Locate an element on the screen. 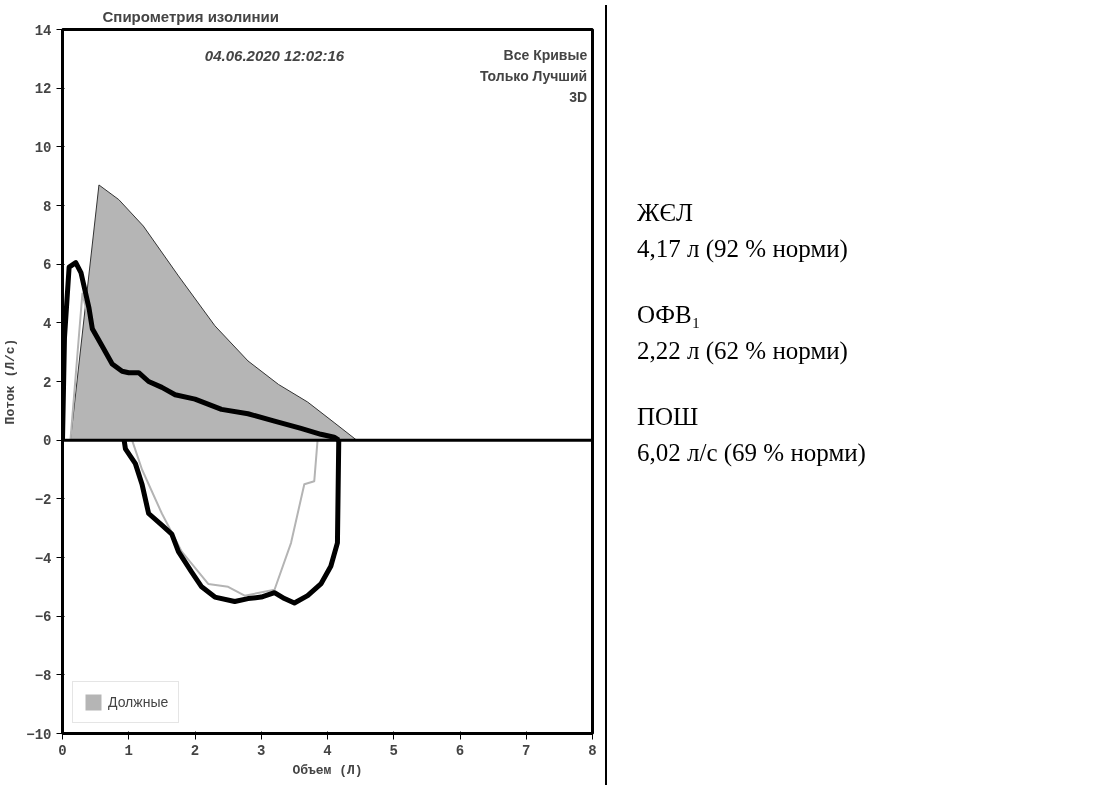 This screenshot has width=1116, height=789. x-tick-label: 5 is located at coordinates (393, 750).